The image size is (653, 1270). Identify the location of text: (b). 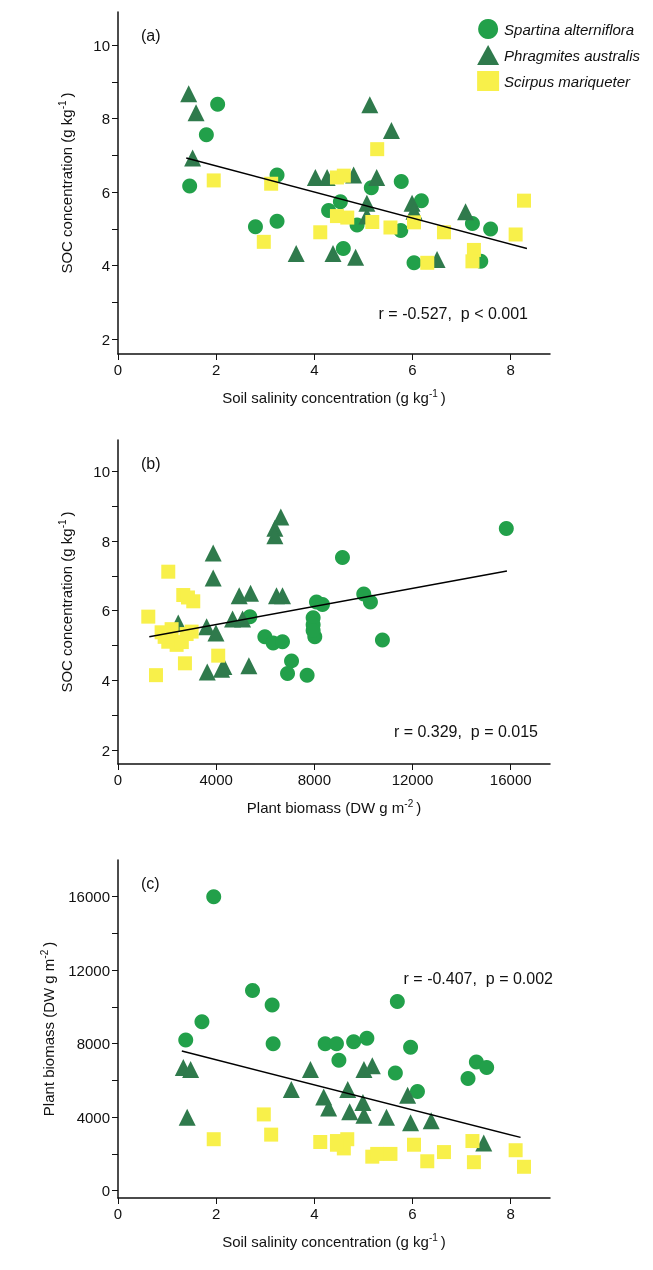
(151, 463).